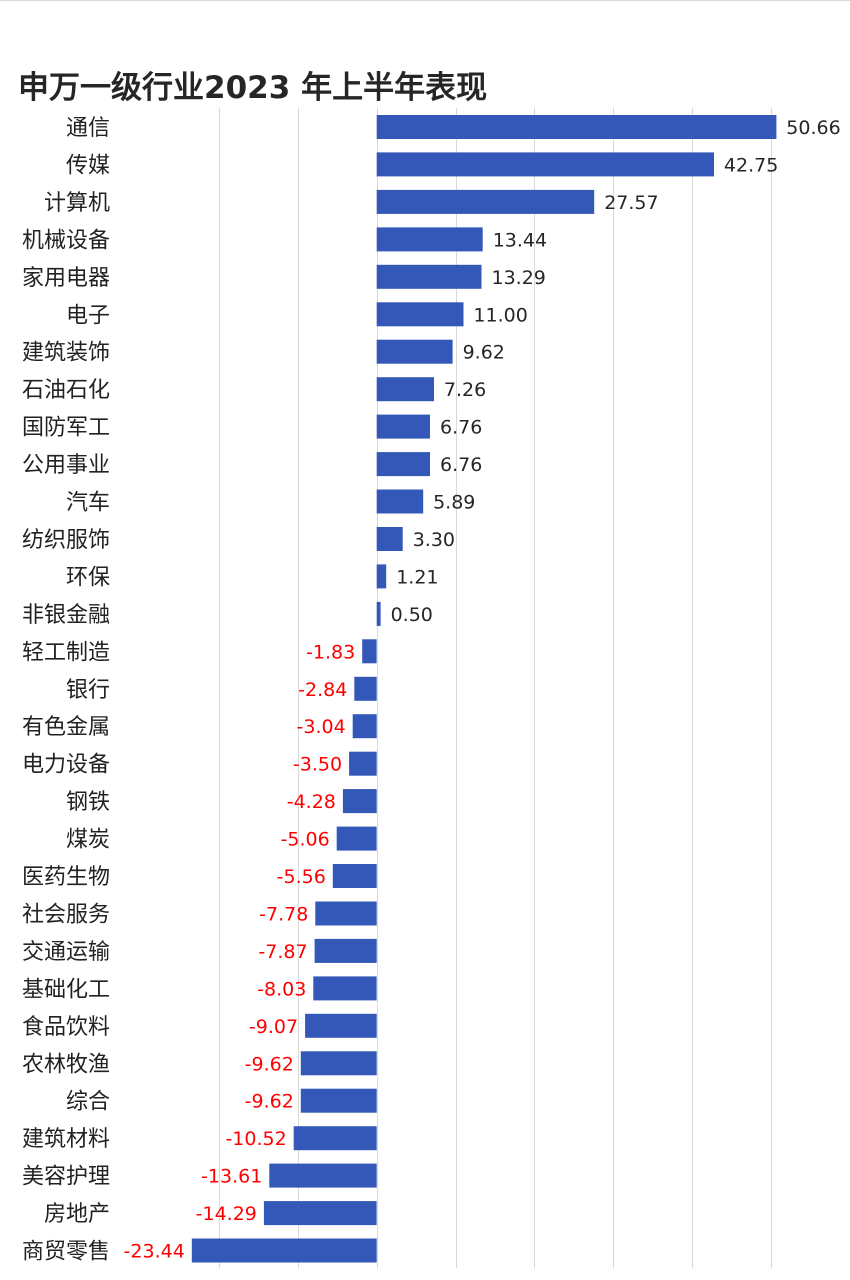 The width and height of the screenshot is (850, 1280). Describe the element at coordinates (66, 278) in the screenshot. I see `category-label: 家用电器` at that location.